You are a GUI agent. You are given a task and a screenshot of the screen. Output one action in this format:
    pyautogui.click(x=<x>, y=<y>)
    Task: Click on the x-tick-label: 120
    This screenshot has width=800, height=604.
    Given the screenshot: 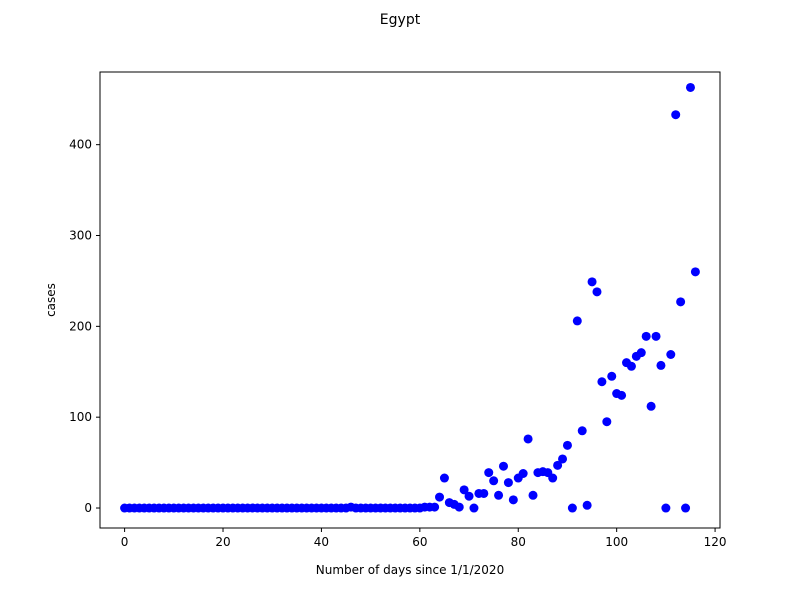 What is the action you would take?
    pyautogui.click(x=715, y=542)
    